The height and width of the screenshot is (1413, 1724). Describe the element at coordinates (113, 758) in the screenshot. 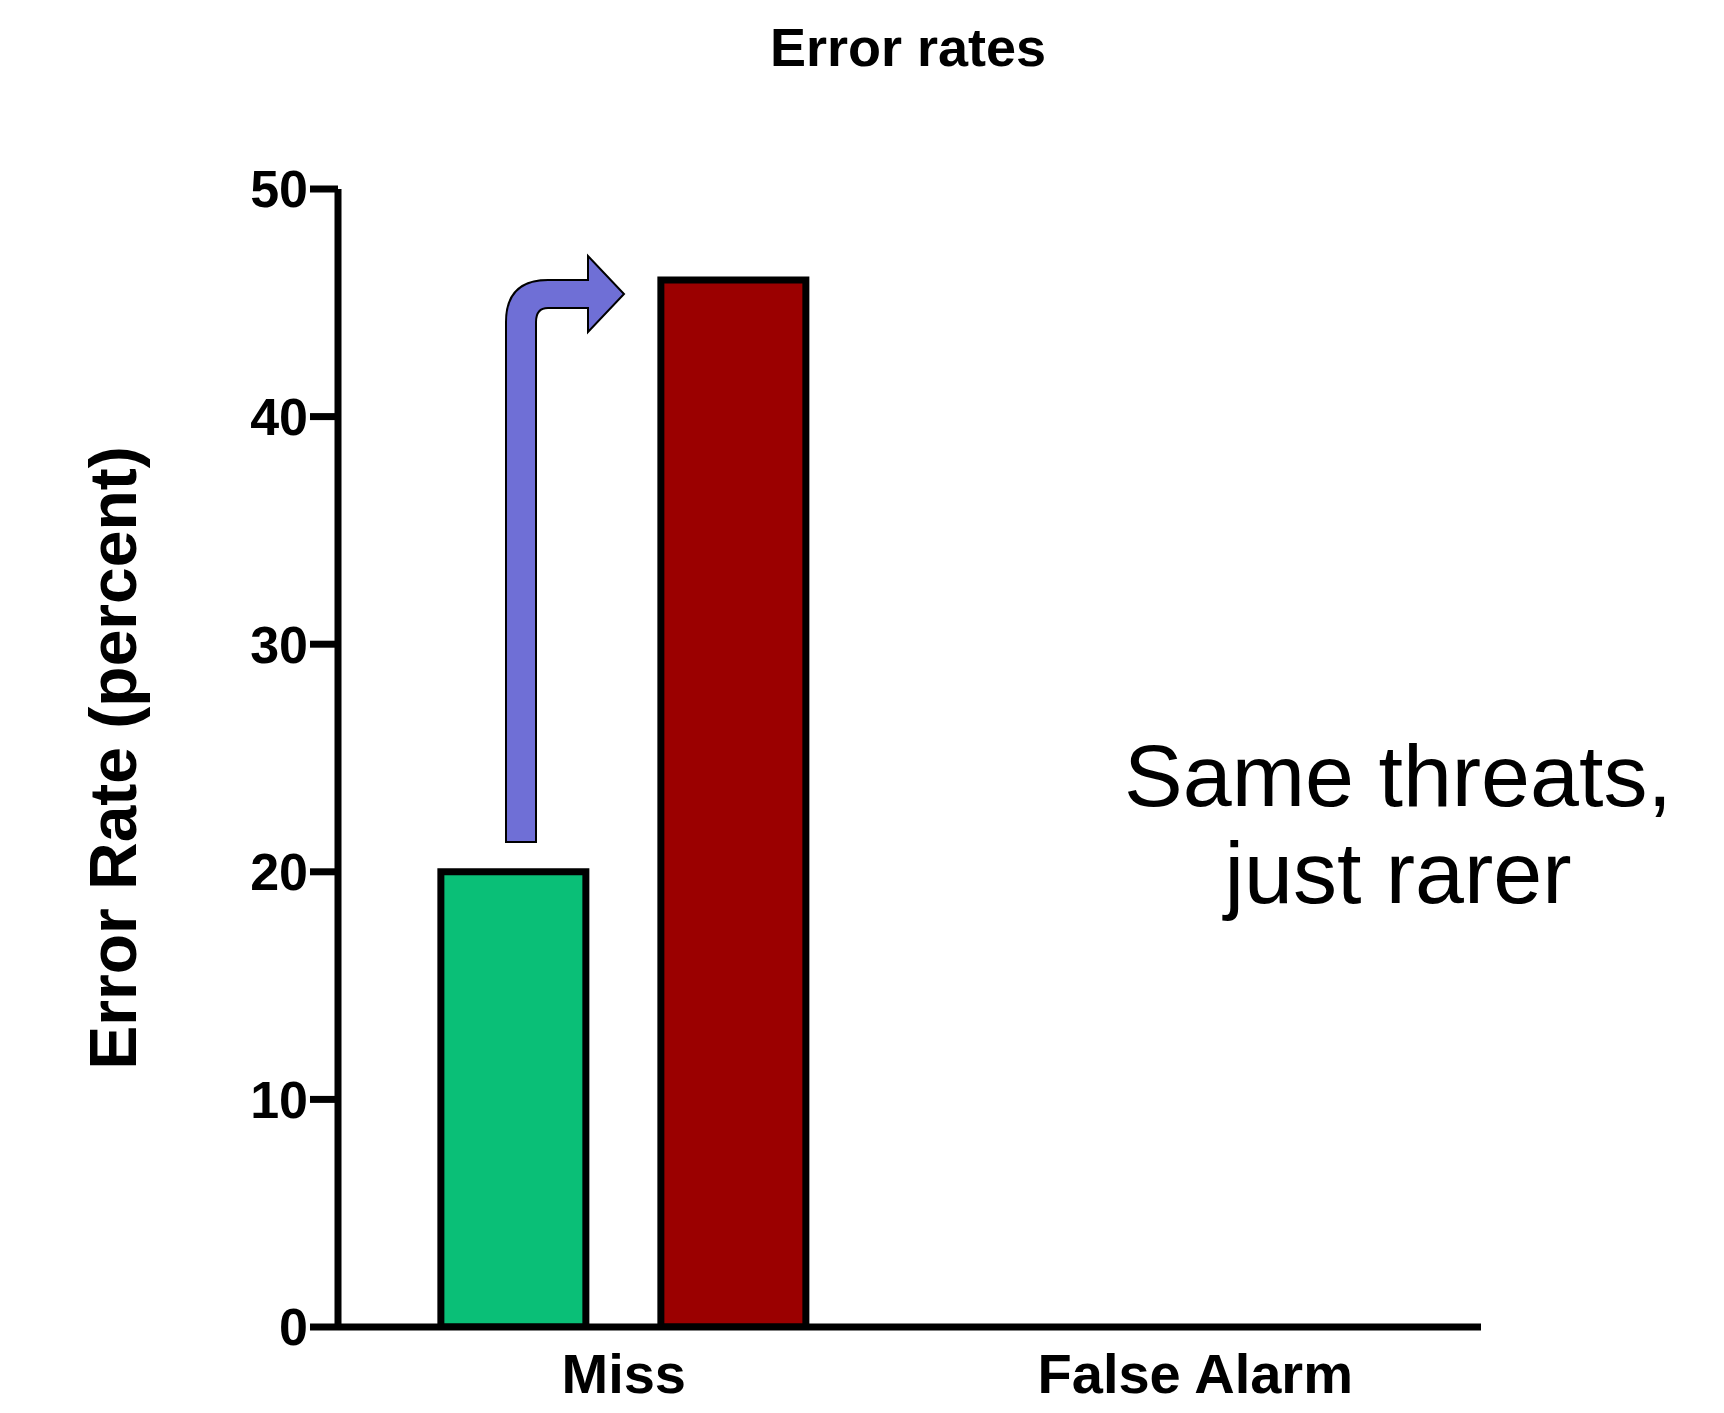

I see `y-axis-title: Error Rate (percent)` at that location.